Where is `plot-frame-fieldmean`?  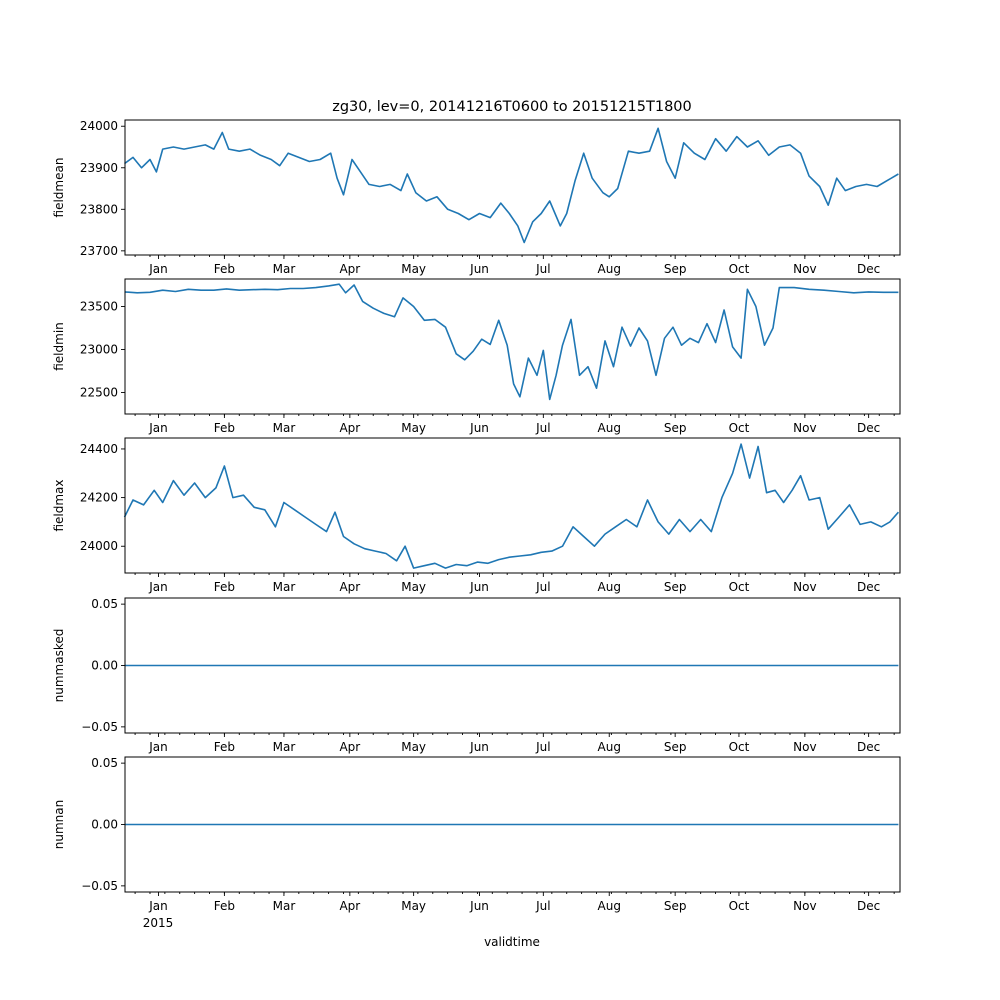
plot-frame-fieldmean is located at coordinates (512, 187).